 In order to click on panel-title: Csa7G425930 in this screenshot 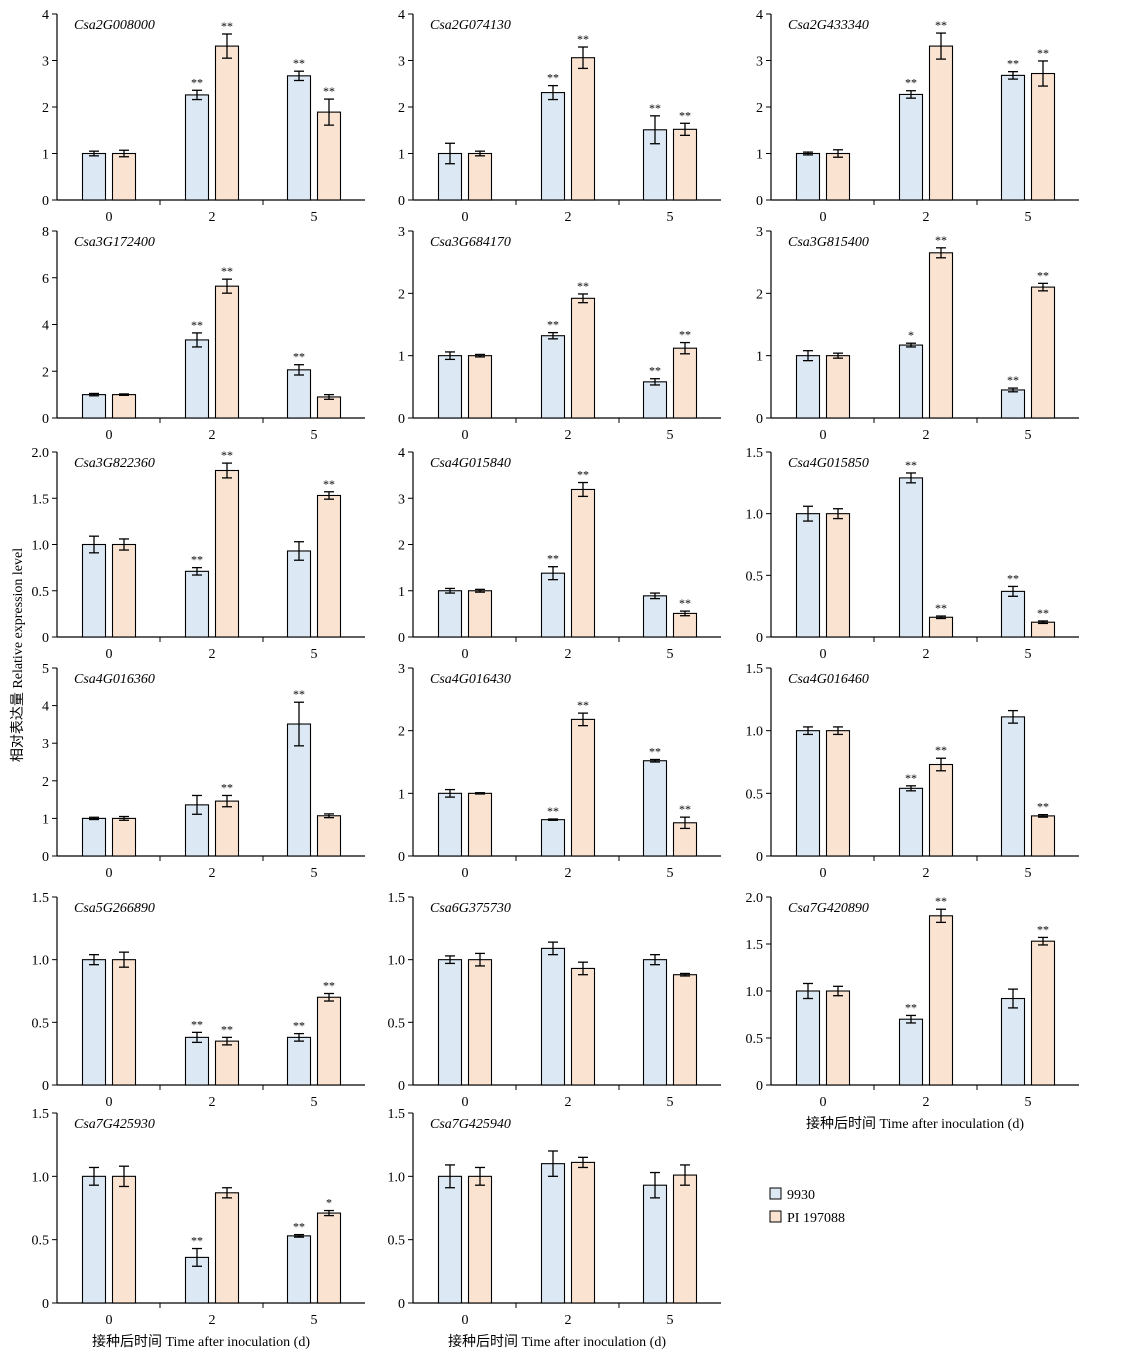, I will do `click(114, 1124)`.